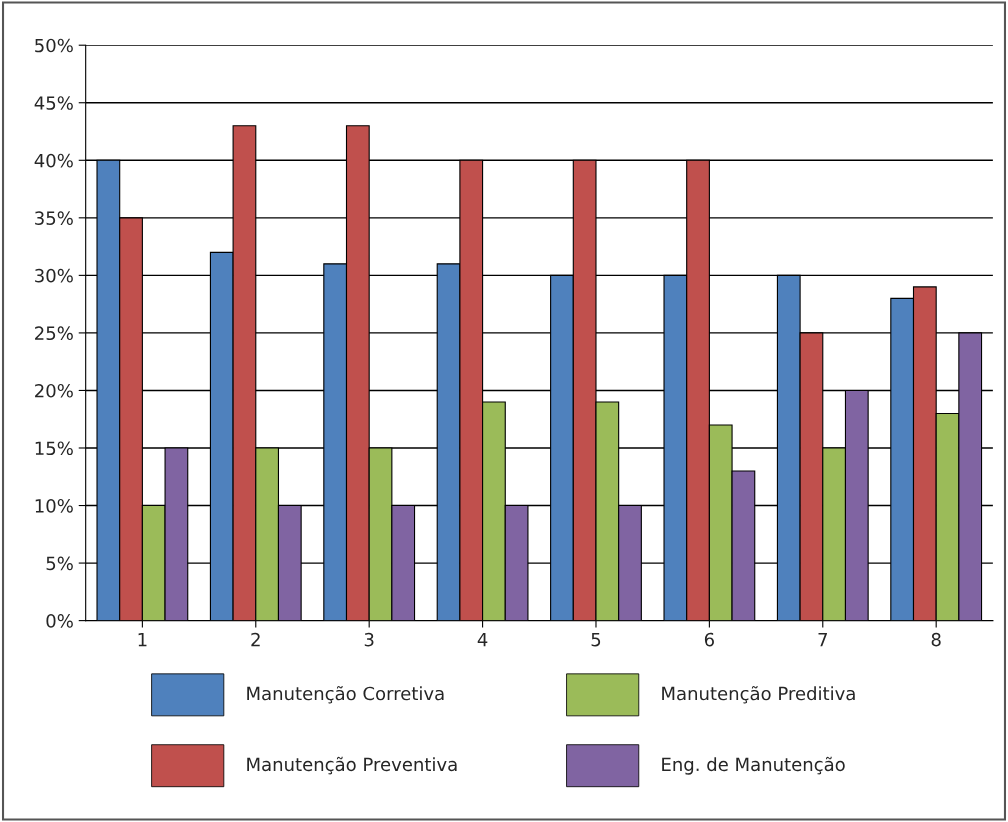  Describe the element at coordinates (352, 765) in the screenshot. I see `legend-label: Manutenção Preventiva` at that location.